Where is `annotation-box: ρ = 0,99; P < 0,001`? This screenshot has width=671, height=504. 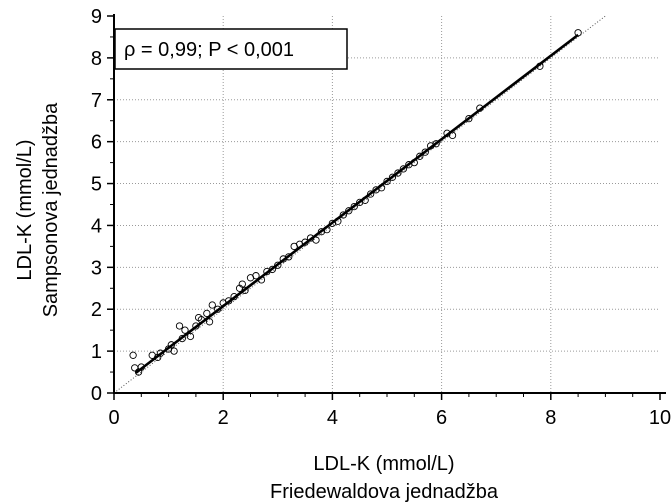
annotation-box: ρ = 0,99; P < 0,001 is located at coordinates (231, 49).